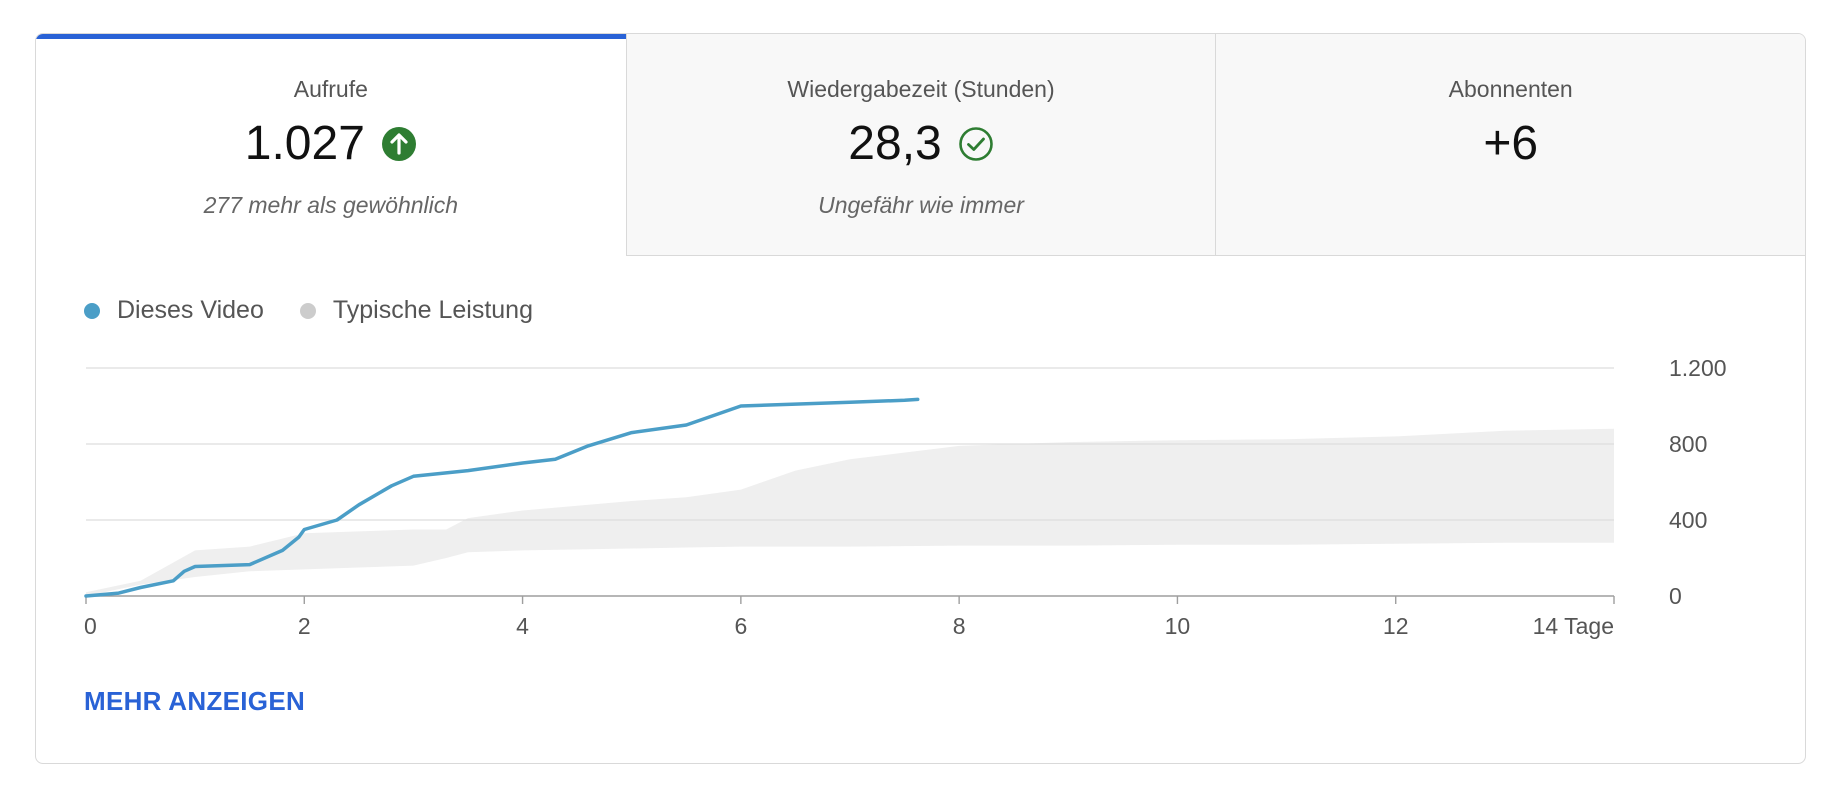 The width and height of the screenshot is (1836, 804). I want to click on tab-subscribers: Abonnenten +6, so click(1510, 145).